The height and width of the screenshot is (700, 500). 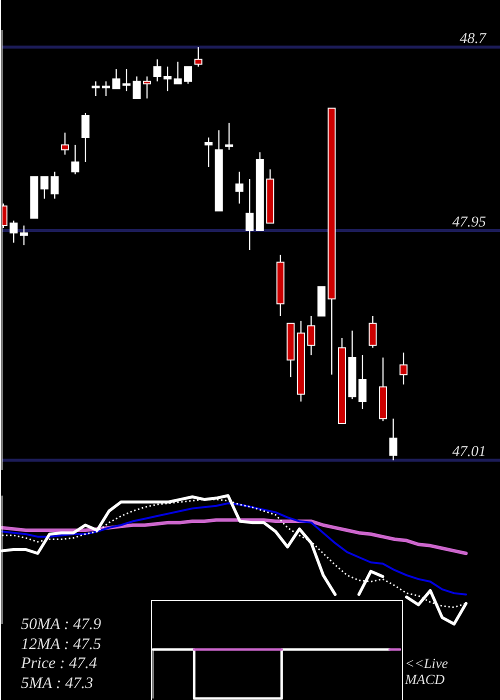 What do you see at coordinates (469, 222) in the screenshot?
I see `y-tick-label: 47.95` at bounding box center [469, 222].